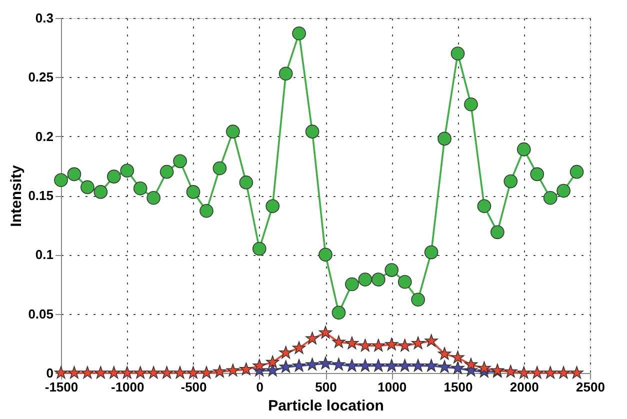  What do you see at coordinates (44, 254) in the screenshot?
I see `y-tick-label: 0.1` at bounding box center [44, 254].